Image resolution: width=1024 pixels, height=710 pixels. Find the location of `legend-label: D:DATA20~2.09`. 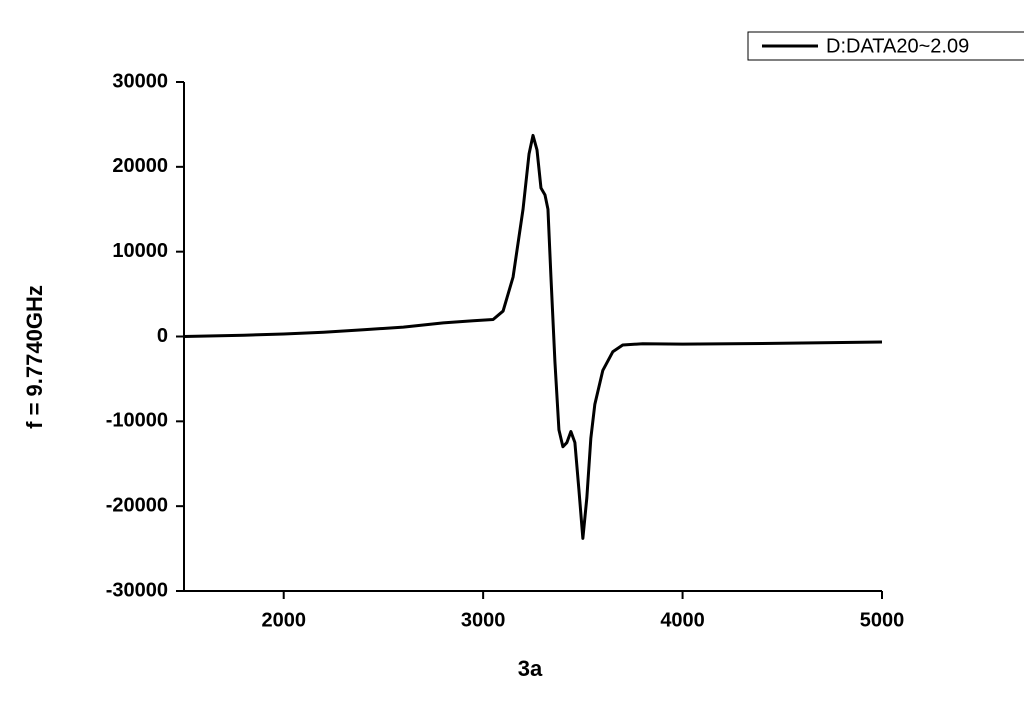

legend-label: D:DATA20~2.09 is located at coordinates (897, 46).